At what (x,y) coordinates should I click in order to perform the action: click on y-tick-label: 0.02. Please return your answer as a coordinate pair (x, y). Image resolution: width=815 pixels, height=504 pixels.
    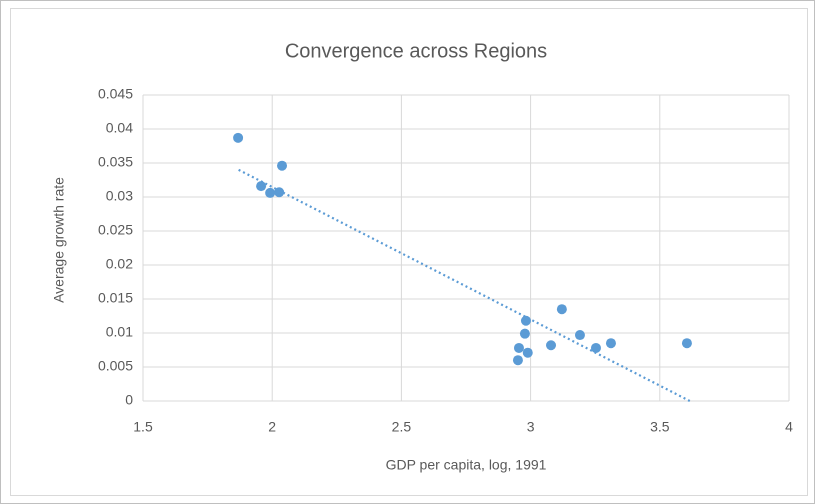
    Looking at the image, I should click on (119, 264).